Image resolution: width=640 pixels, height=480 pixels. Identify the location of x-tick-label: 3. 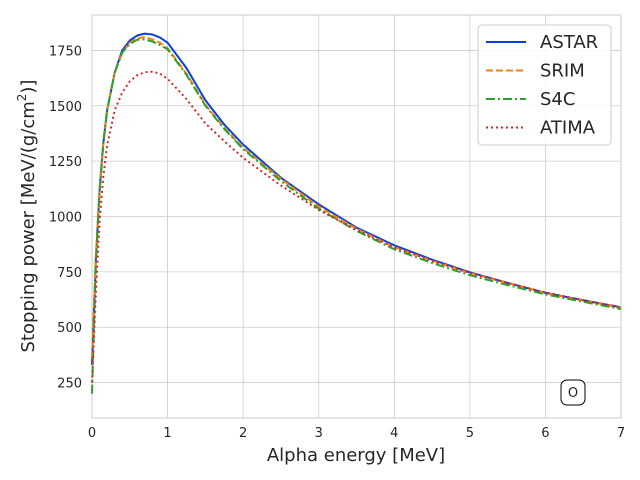
(319, 433).